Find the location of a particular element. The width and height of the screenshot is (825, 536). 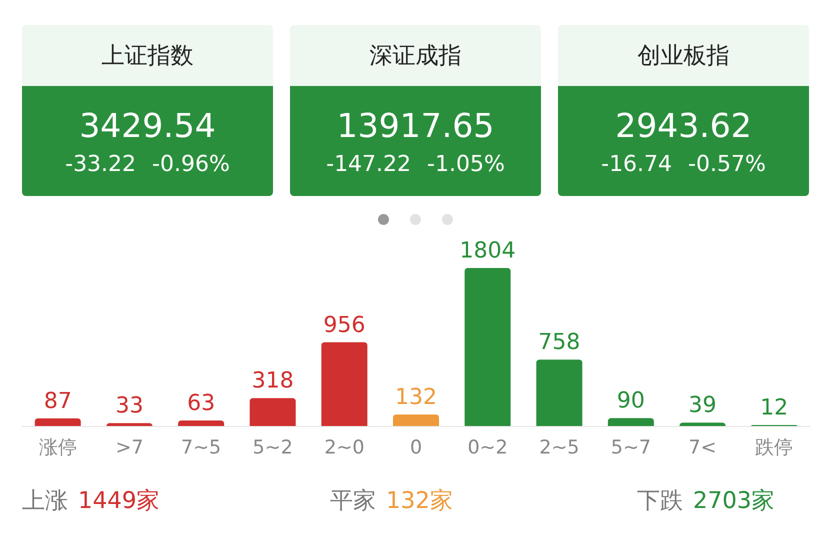

text: 132家 is located at coordinates (419, 501).